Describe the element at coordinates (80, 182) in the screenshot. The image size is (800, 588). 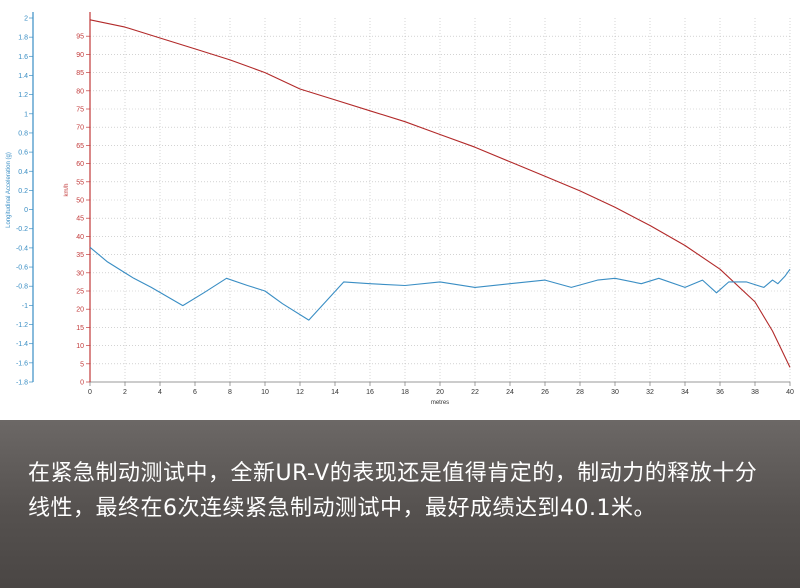
I see `speed-tick-label: 55` at that location.